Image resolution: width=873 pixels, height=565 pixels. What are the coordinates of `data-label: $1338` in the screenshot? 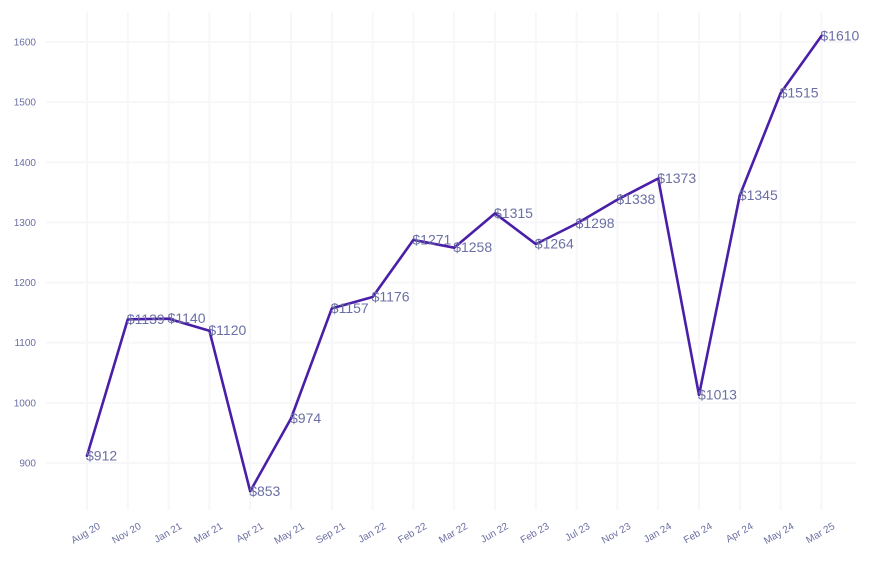 It's located at (635, 199).